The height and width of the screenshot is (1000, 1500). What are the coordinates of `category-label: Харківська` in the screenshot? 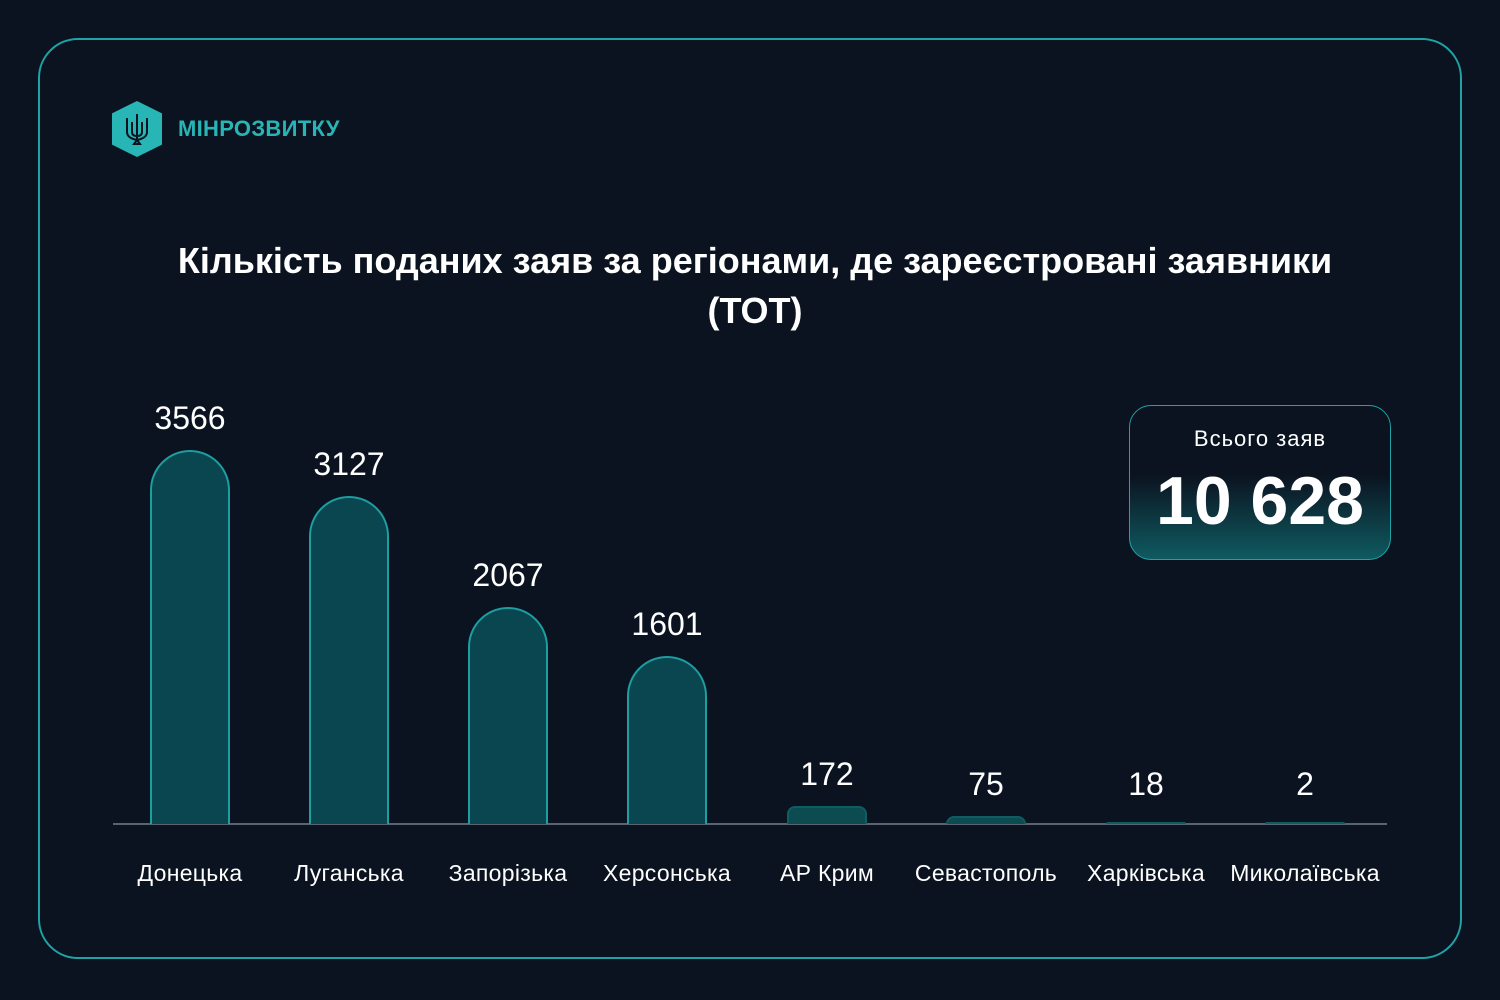 It's located at (1146, 873).